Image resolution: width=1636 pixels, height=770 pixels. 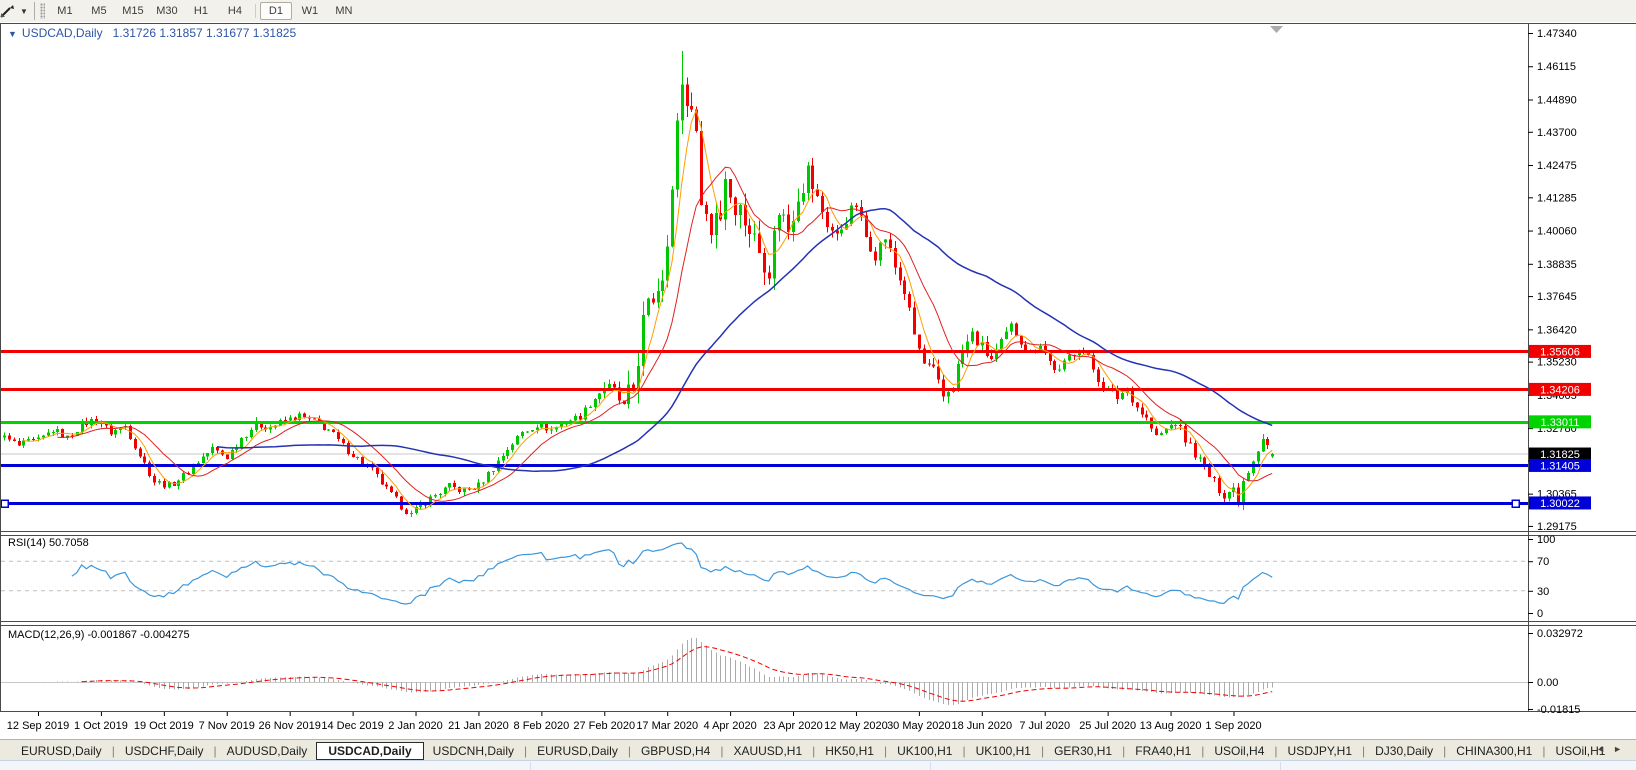 What do you see at coordinates (1543, 562) in the screenshot?
I see `svg-text: 70` at bounding box center [1543, 562].